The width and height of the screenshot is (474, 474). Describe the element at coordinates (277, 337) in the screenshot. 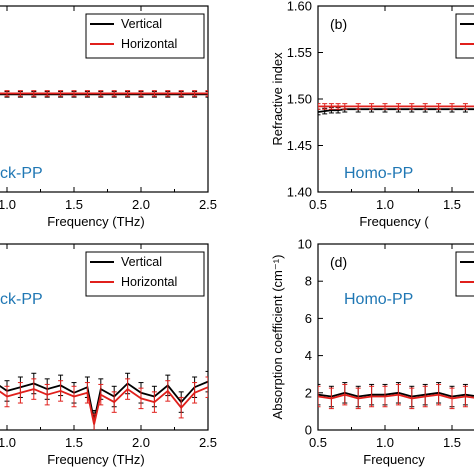

I see `y-axis-title: Absorption coefficient (cm⁻¹)` at that location.